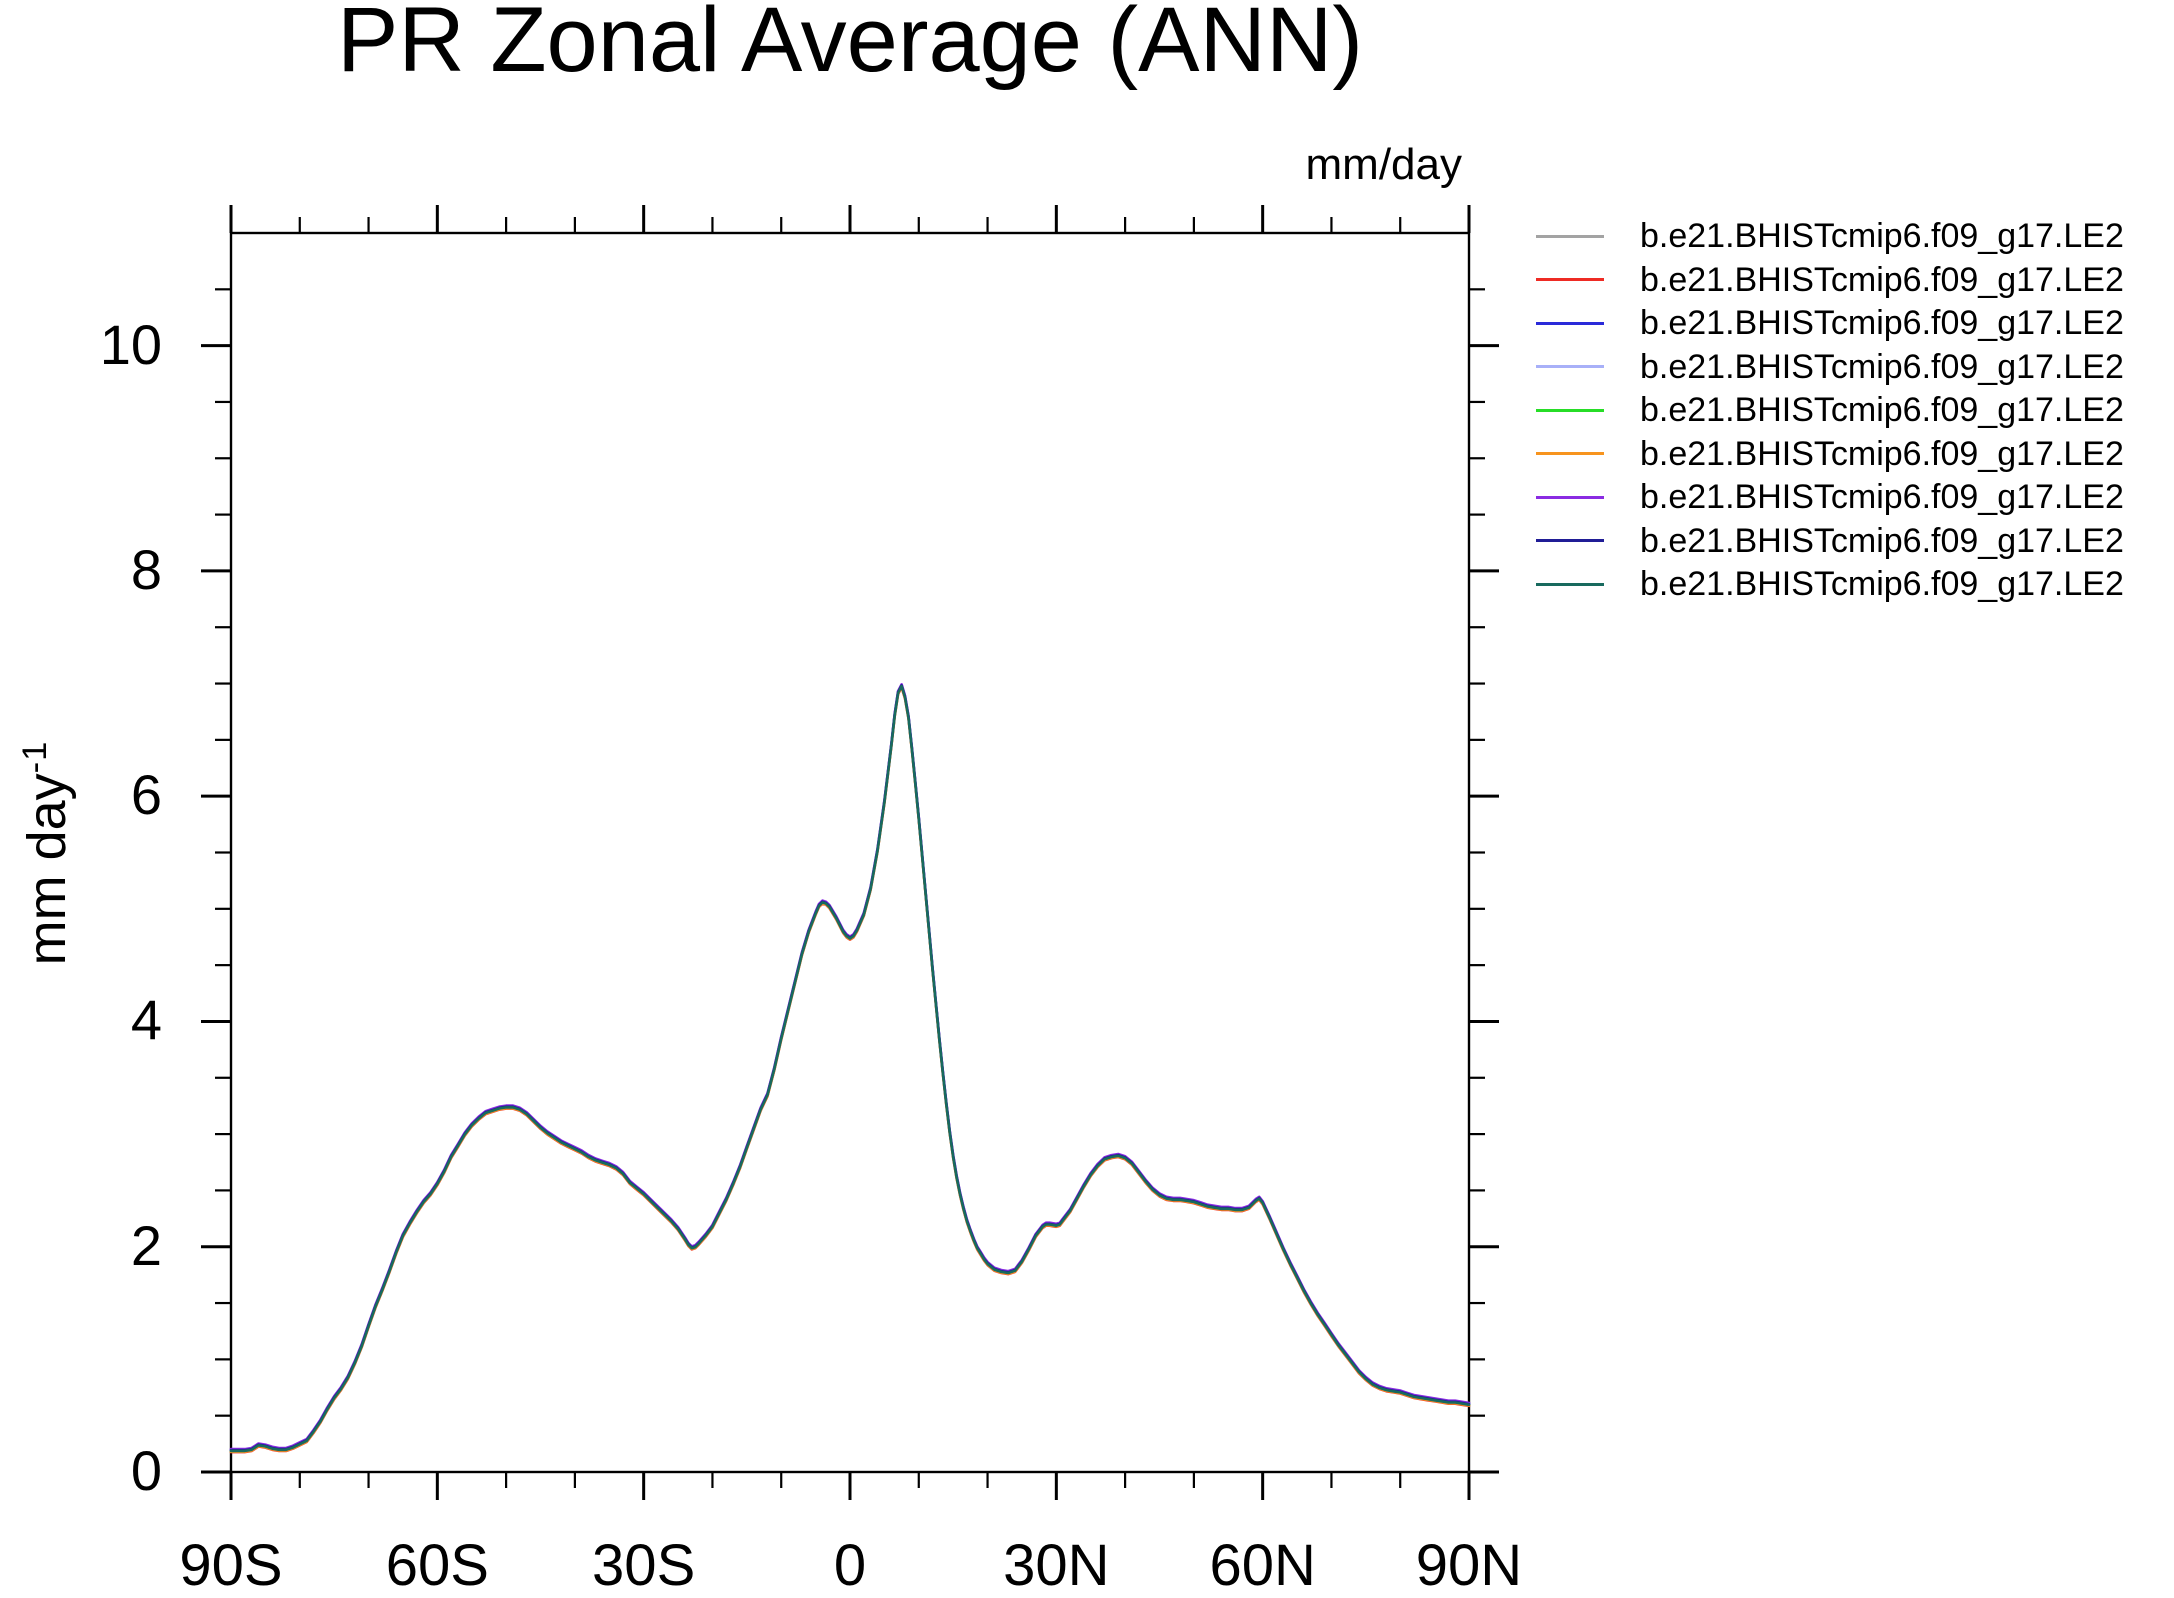  I want to click on x-tick-label-30S: 30S, so click(644, 1565).